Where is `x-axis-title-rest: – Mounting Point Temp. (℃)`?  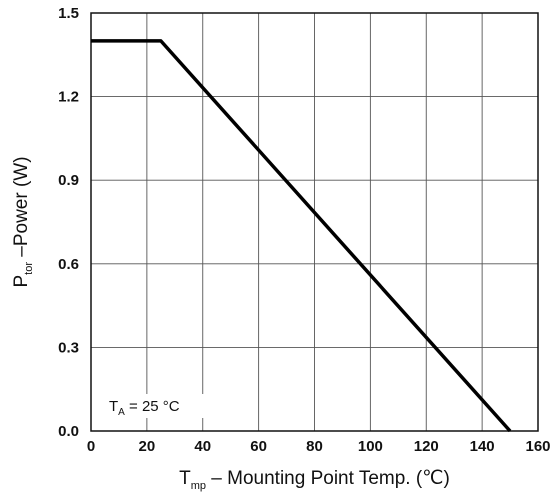
x-axis-title-rest: – Mounting Point Temp. (℃) is located at coordinates (328, 478).